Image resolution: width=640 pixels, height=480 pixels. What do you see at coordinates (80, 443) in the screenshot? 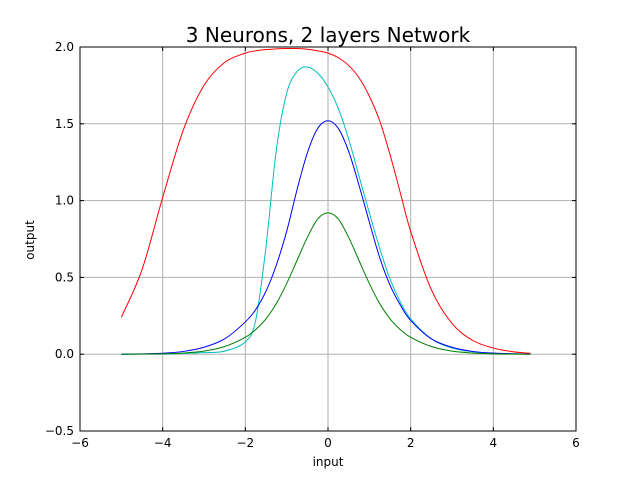
I see `x-tick-label: −6` at bounding box center [80, 443].